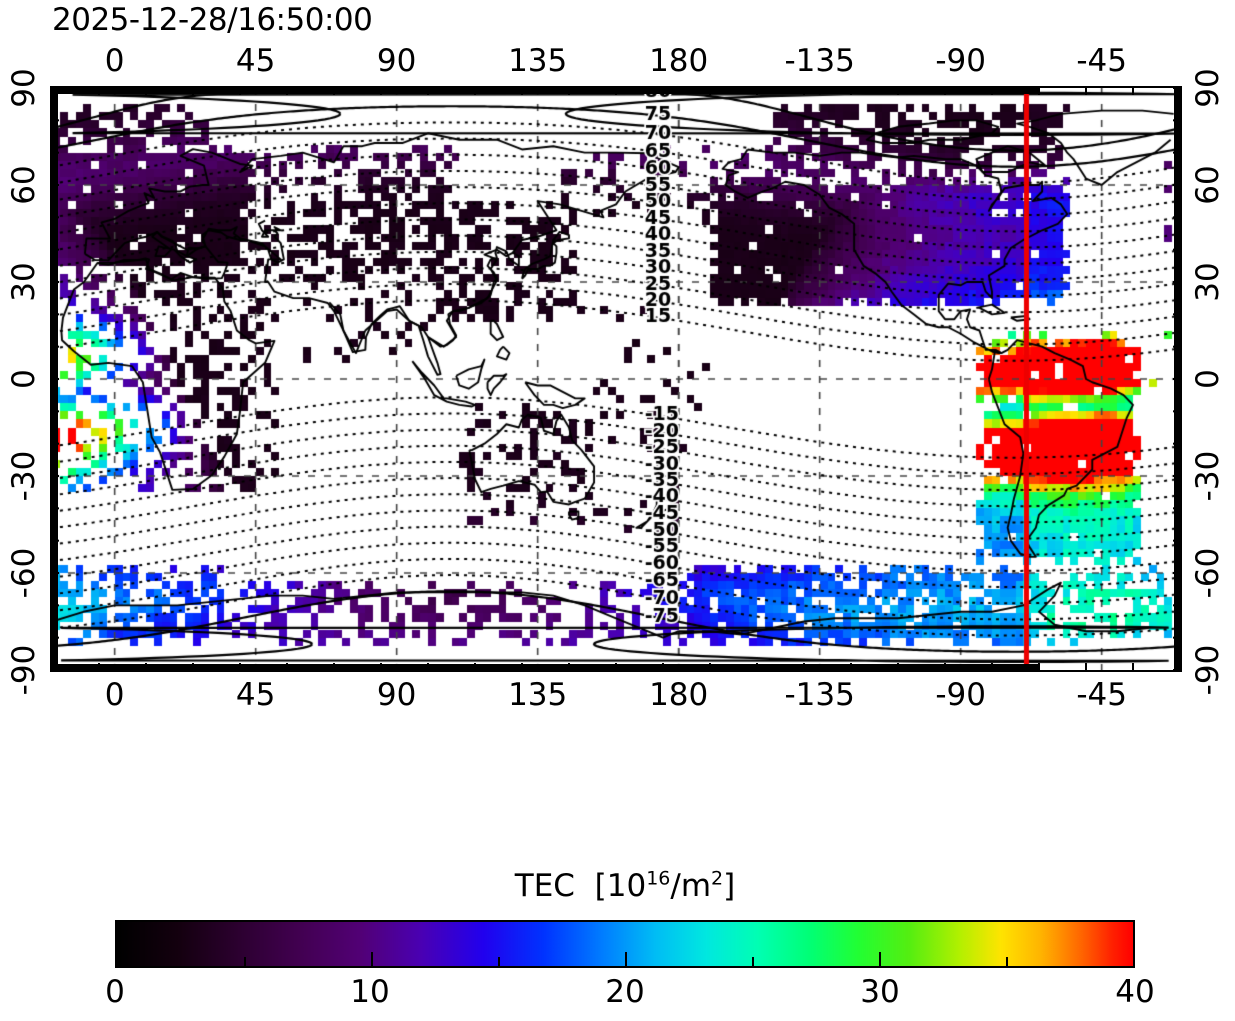 Image resolution: width=1235 pixels, height=1021 pixels. Describe the element at coordinates (538, 61) in the screenshot. I see `x-tick-top-135: 135` at that location.